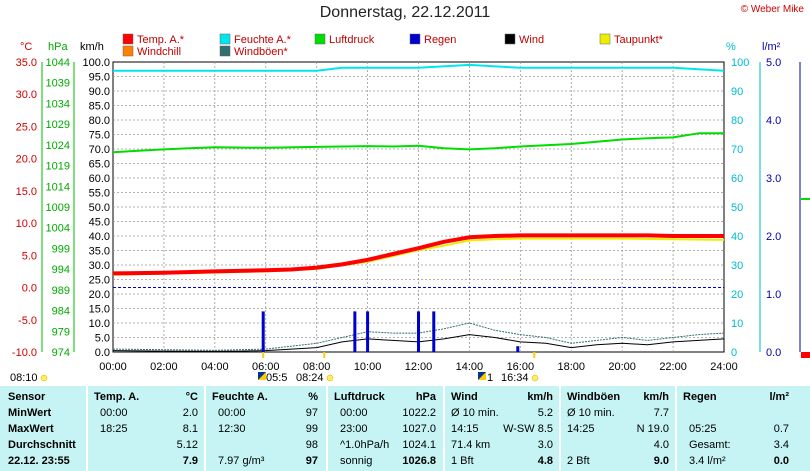 This screenshot has height=471, width=810. Describe the element at coordinates (440, 40) in the screenshot. I see `legend-label: Regen` at that location.